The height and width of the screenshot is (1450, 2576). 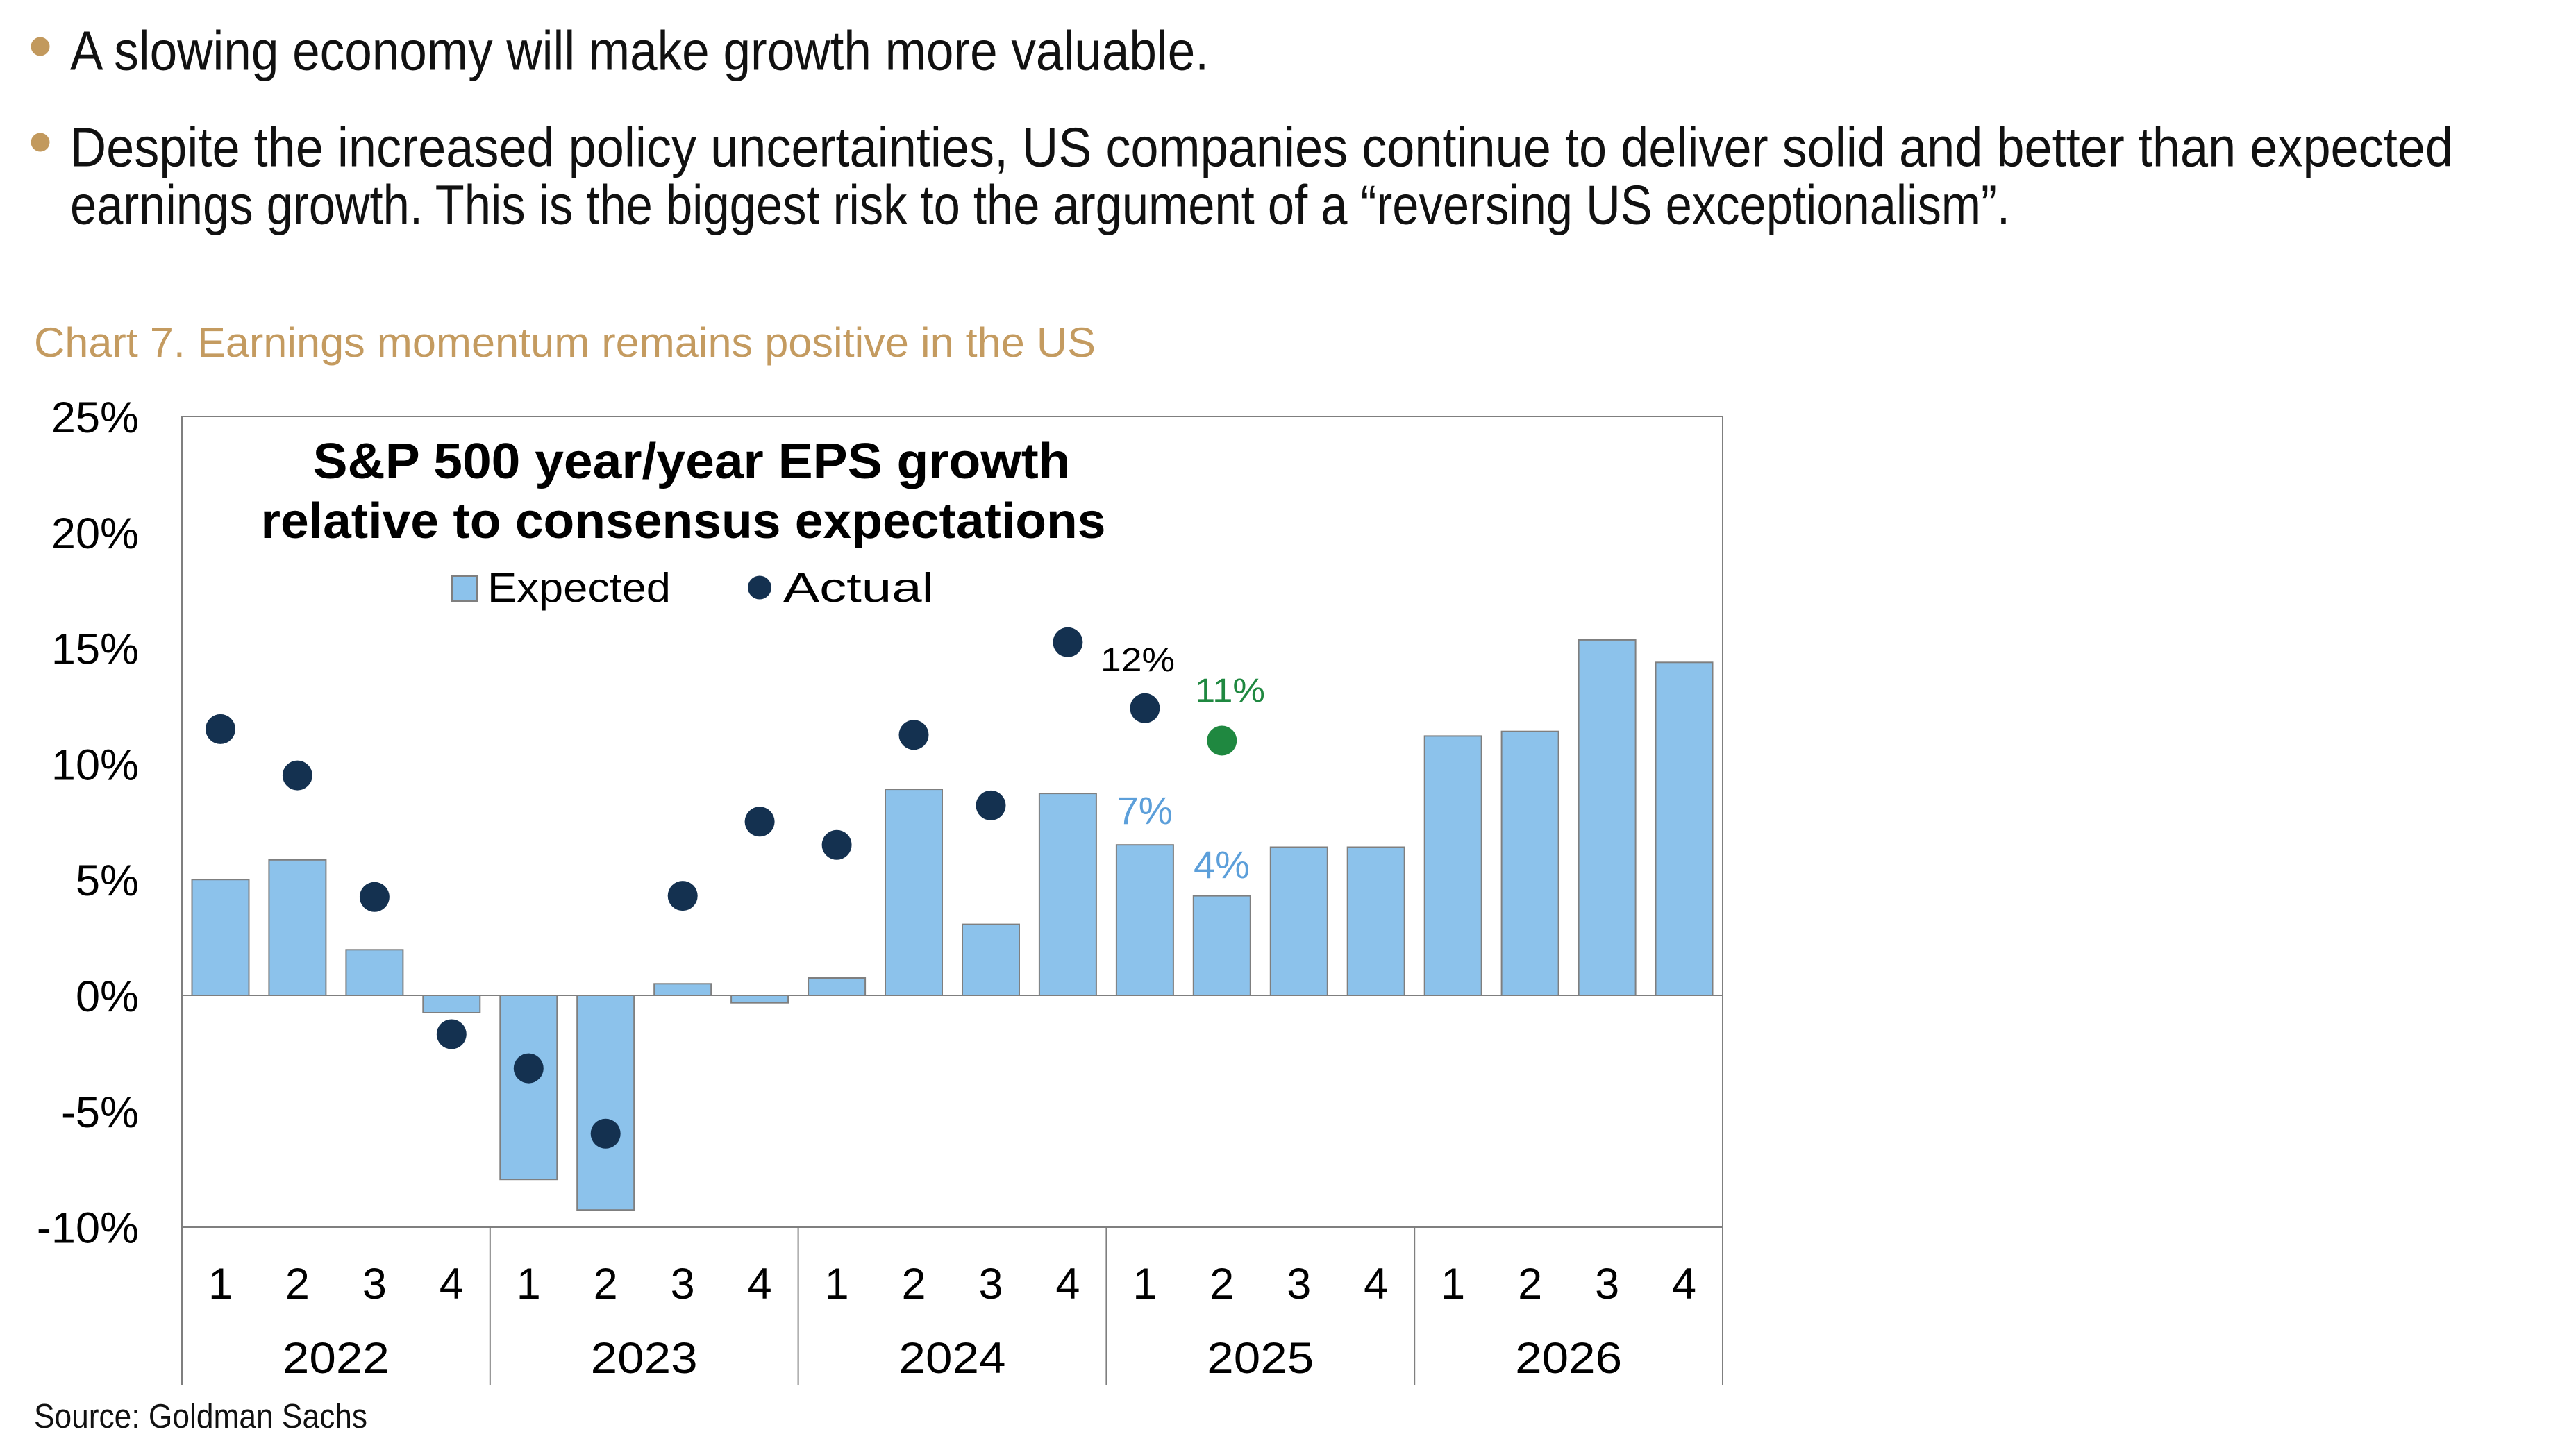 What do you see at coordinates (336, 1358) in the screenshot?
I see `svg-text: 2022` at bounding box center [336, 1358].